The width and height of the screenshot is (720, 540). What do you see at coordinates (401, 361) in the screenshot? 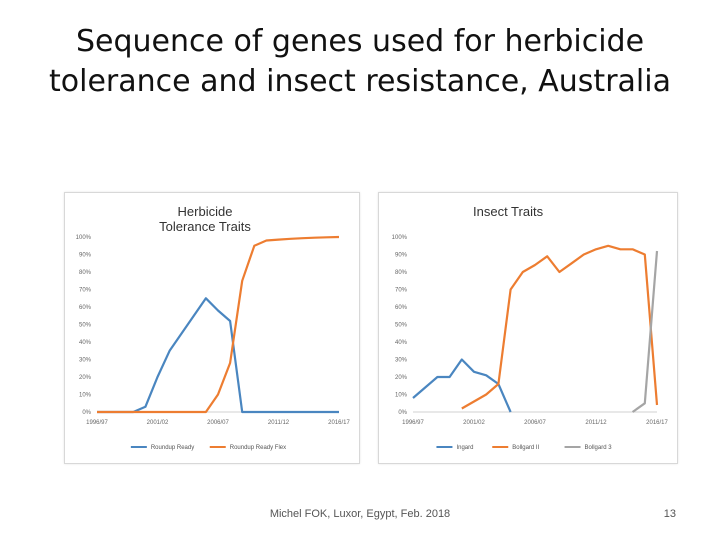
I see `insect-y-tick-label: 30%` at bounding box center [401, 361].